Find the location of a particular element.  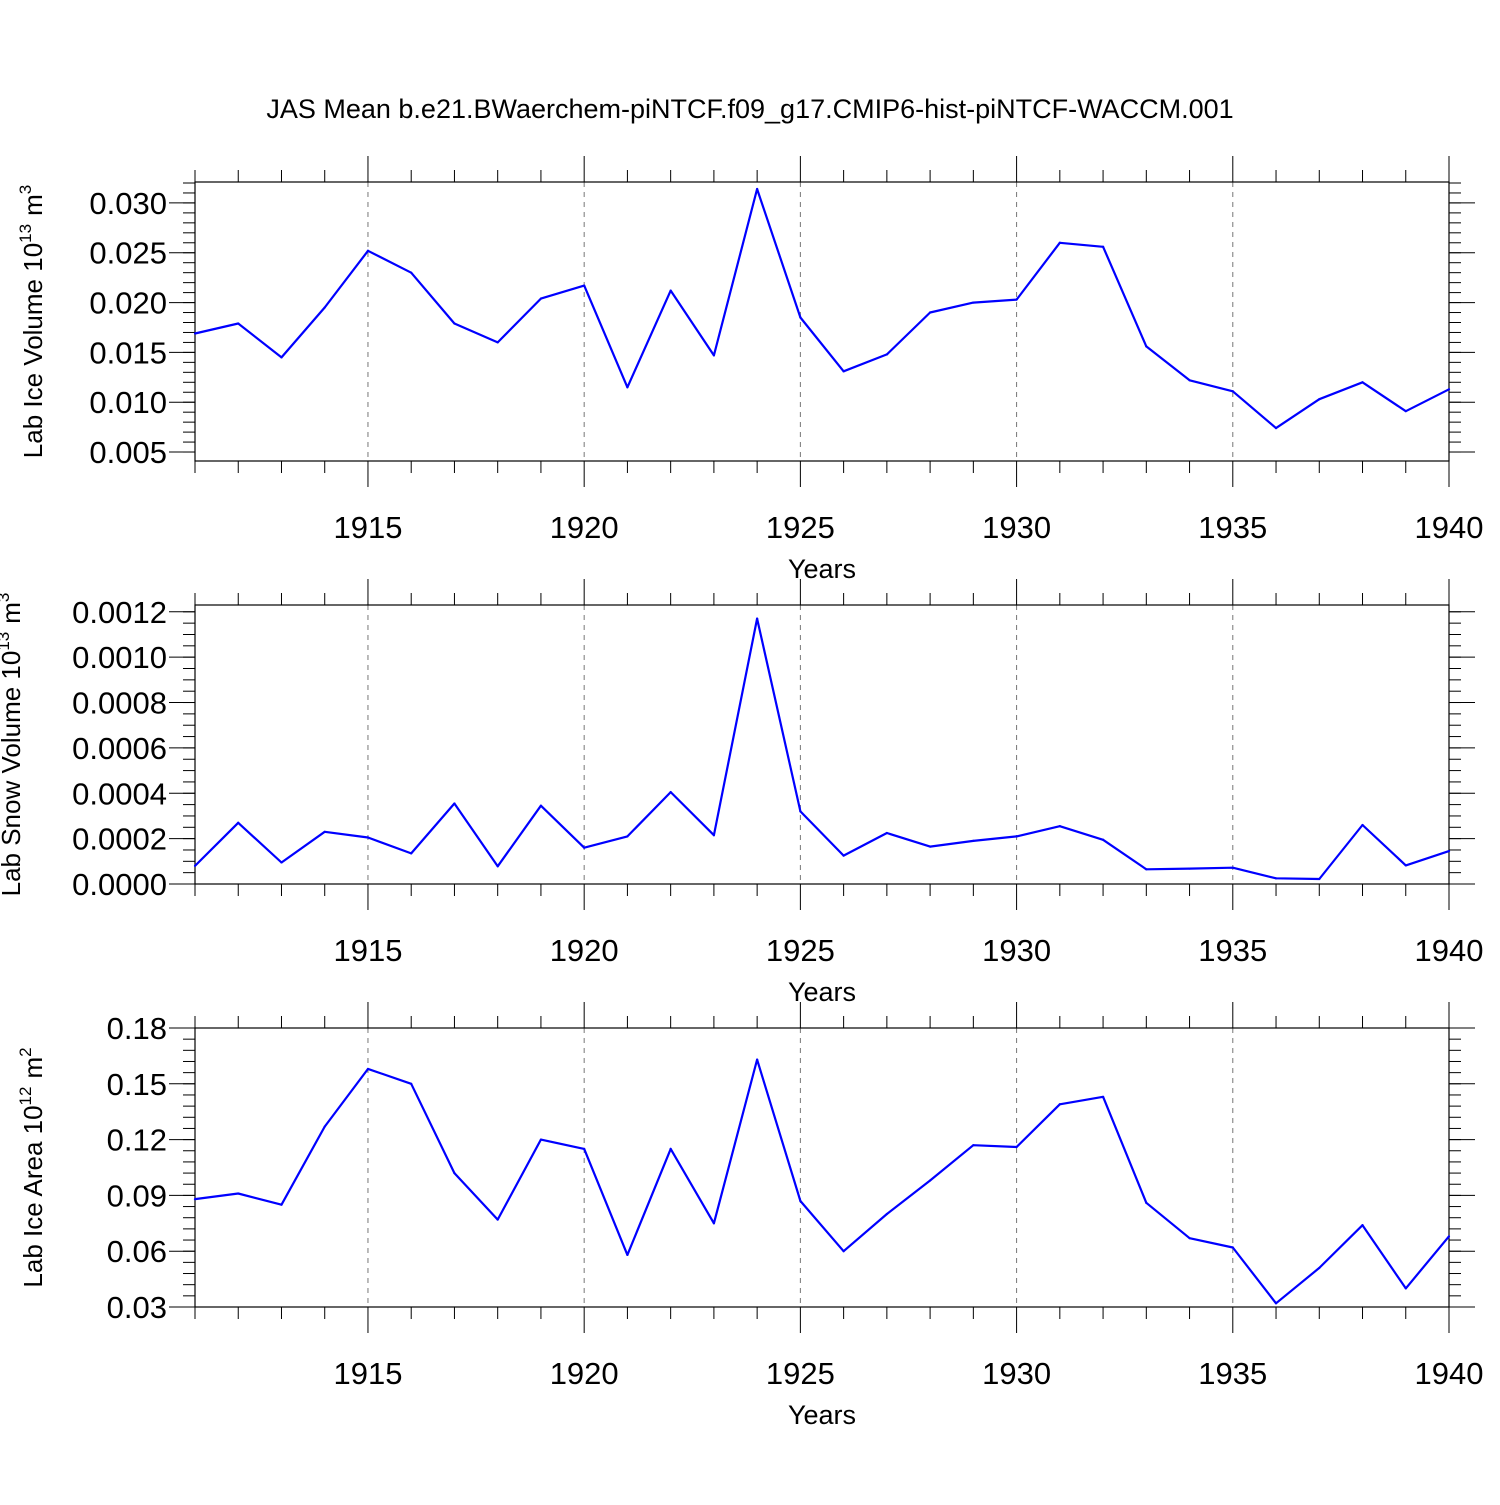

y-tick-label: 0.0002 is located at coordinates (119, 839).